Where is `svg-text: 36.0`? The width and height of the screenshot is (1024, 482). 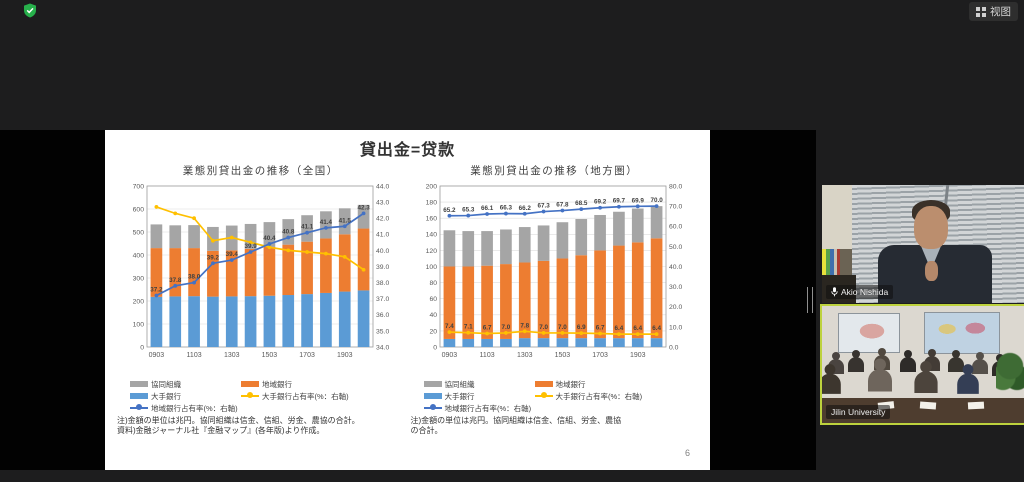 svg-text: 36.0 is located at coordinates (382, 315).